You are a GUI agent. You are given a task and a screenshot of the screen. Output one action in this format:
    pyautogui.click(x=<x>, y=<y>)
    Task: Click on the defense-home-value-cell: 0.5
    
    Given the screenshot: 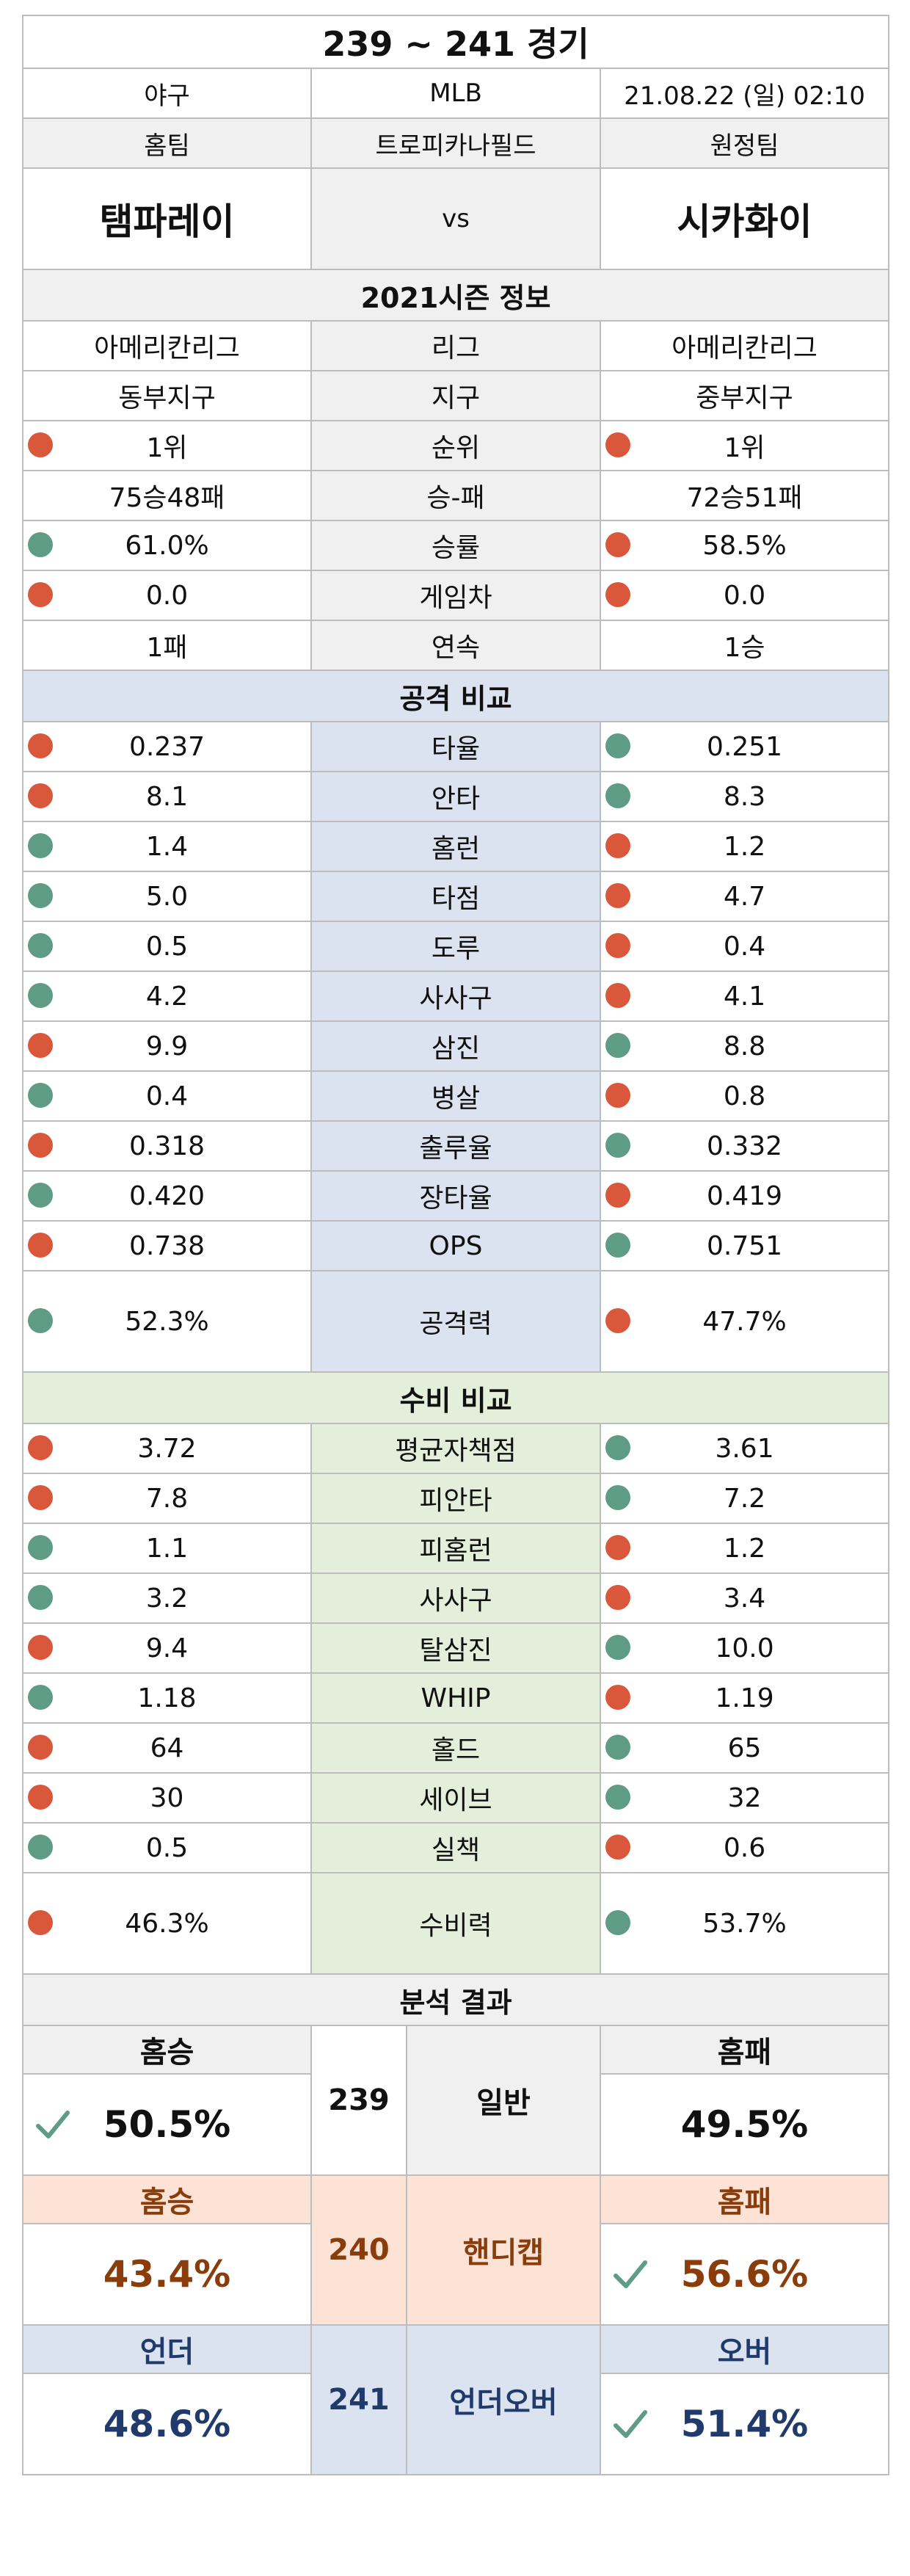 What is the action you would take?
    pyautogui.click(x=167, y=1847)
    